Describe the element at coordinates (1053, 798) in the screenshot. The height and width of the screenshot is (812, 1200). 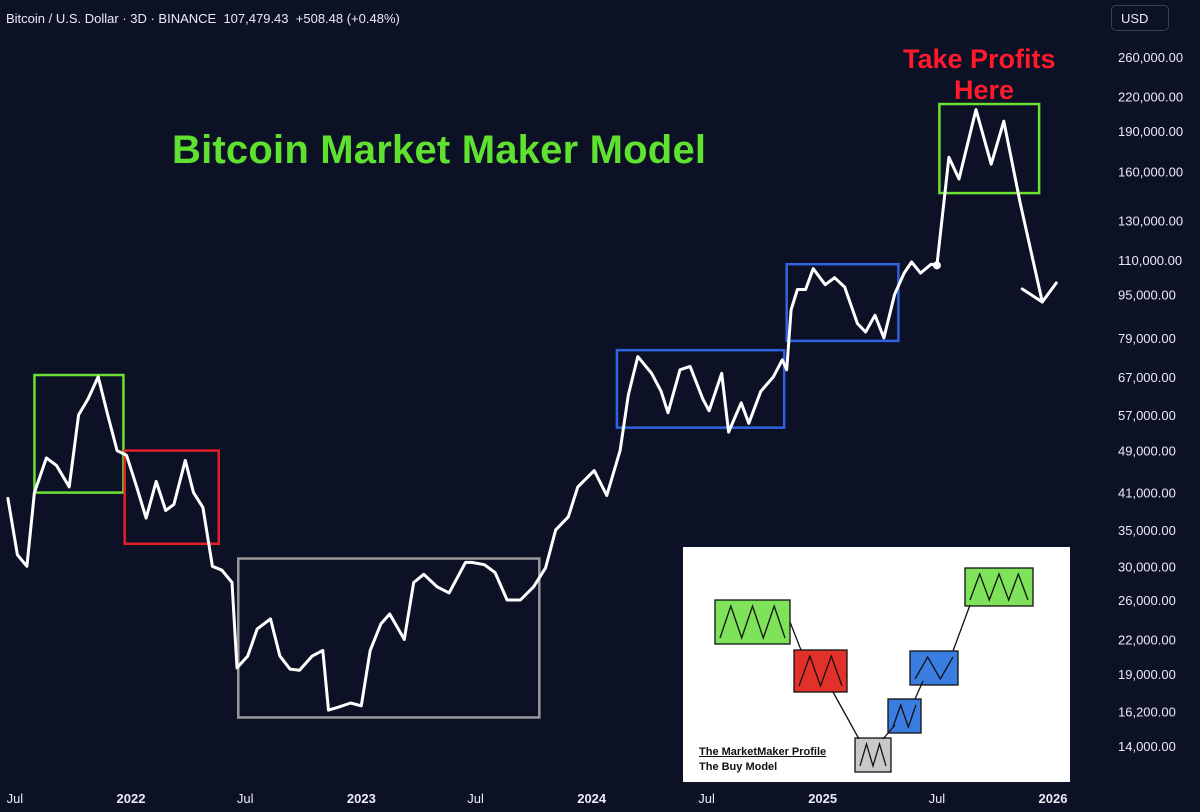
I see `x-tick-label: 2026` at that location.